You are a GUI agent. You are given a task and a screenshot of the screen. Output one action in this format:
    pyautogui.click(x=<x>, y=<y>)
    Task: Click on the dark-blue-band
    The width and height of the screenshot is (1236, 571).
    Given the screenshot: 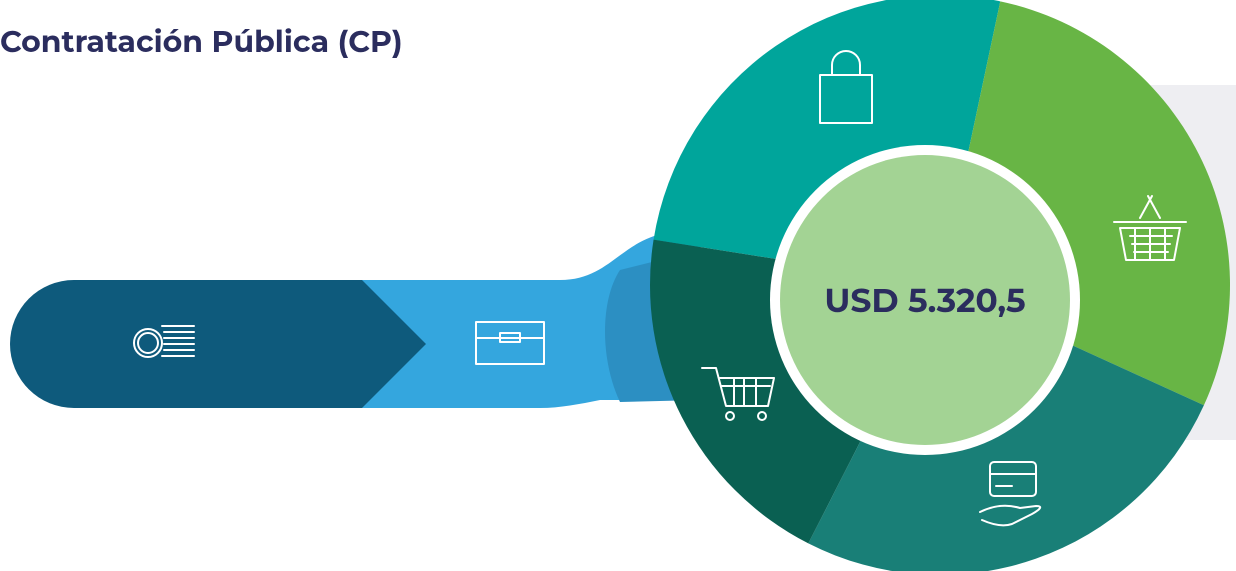 What is the action you would take?
    pyautogui.click(x=218, y=344)
    